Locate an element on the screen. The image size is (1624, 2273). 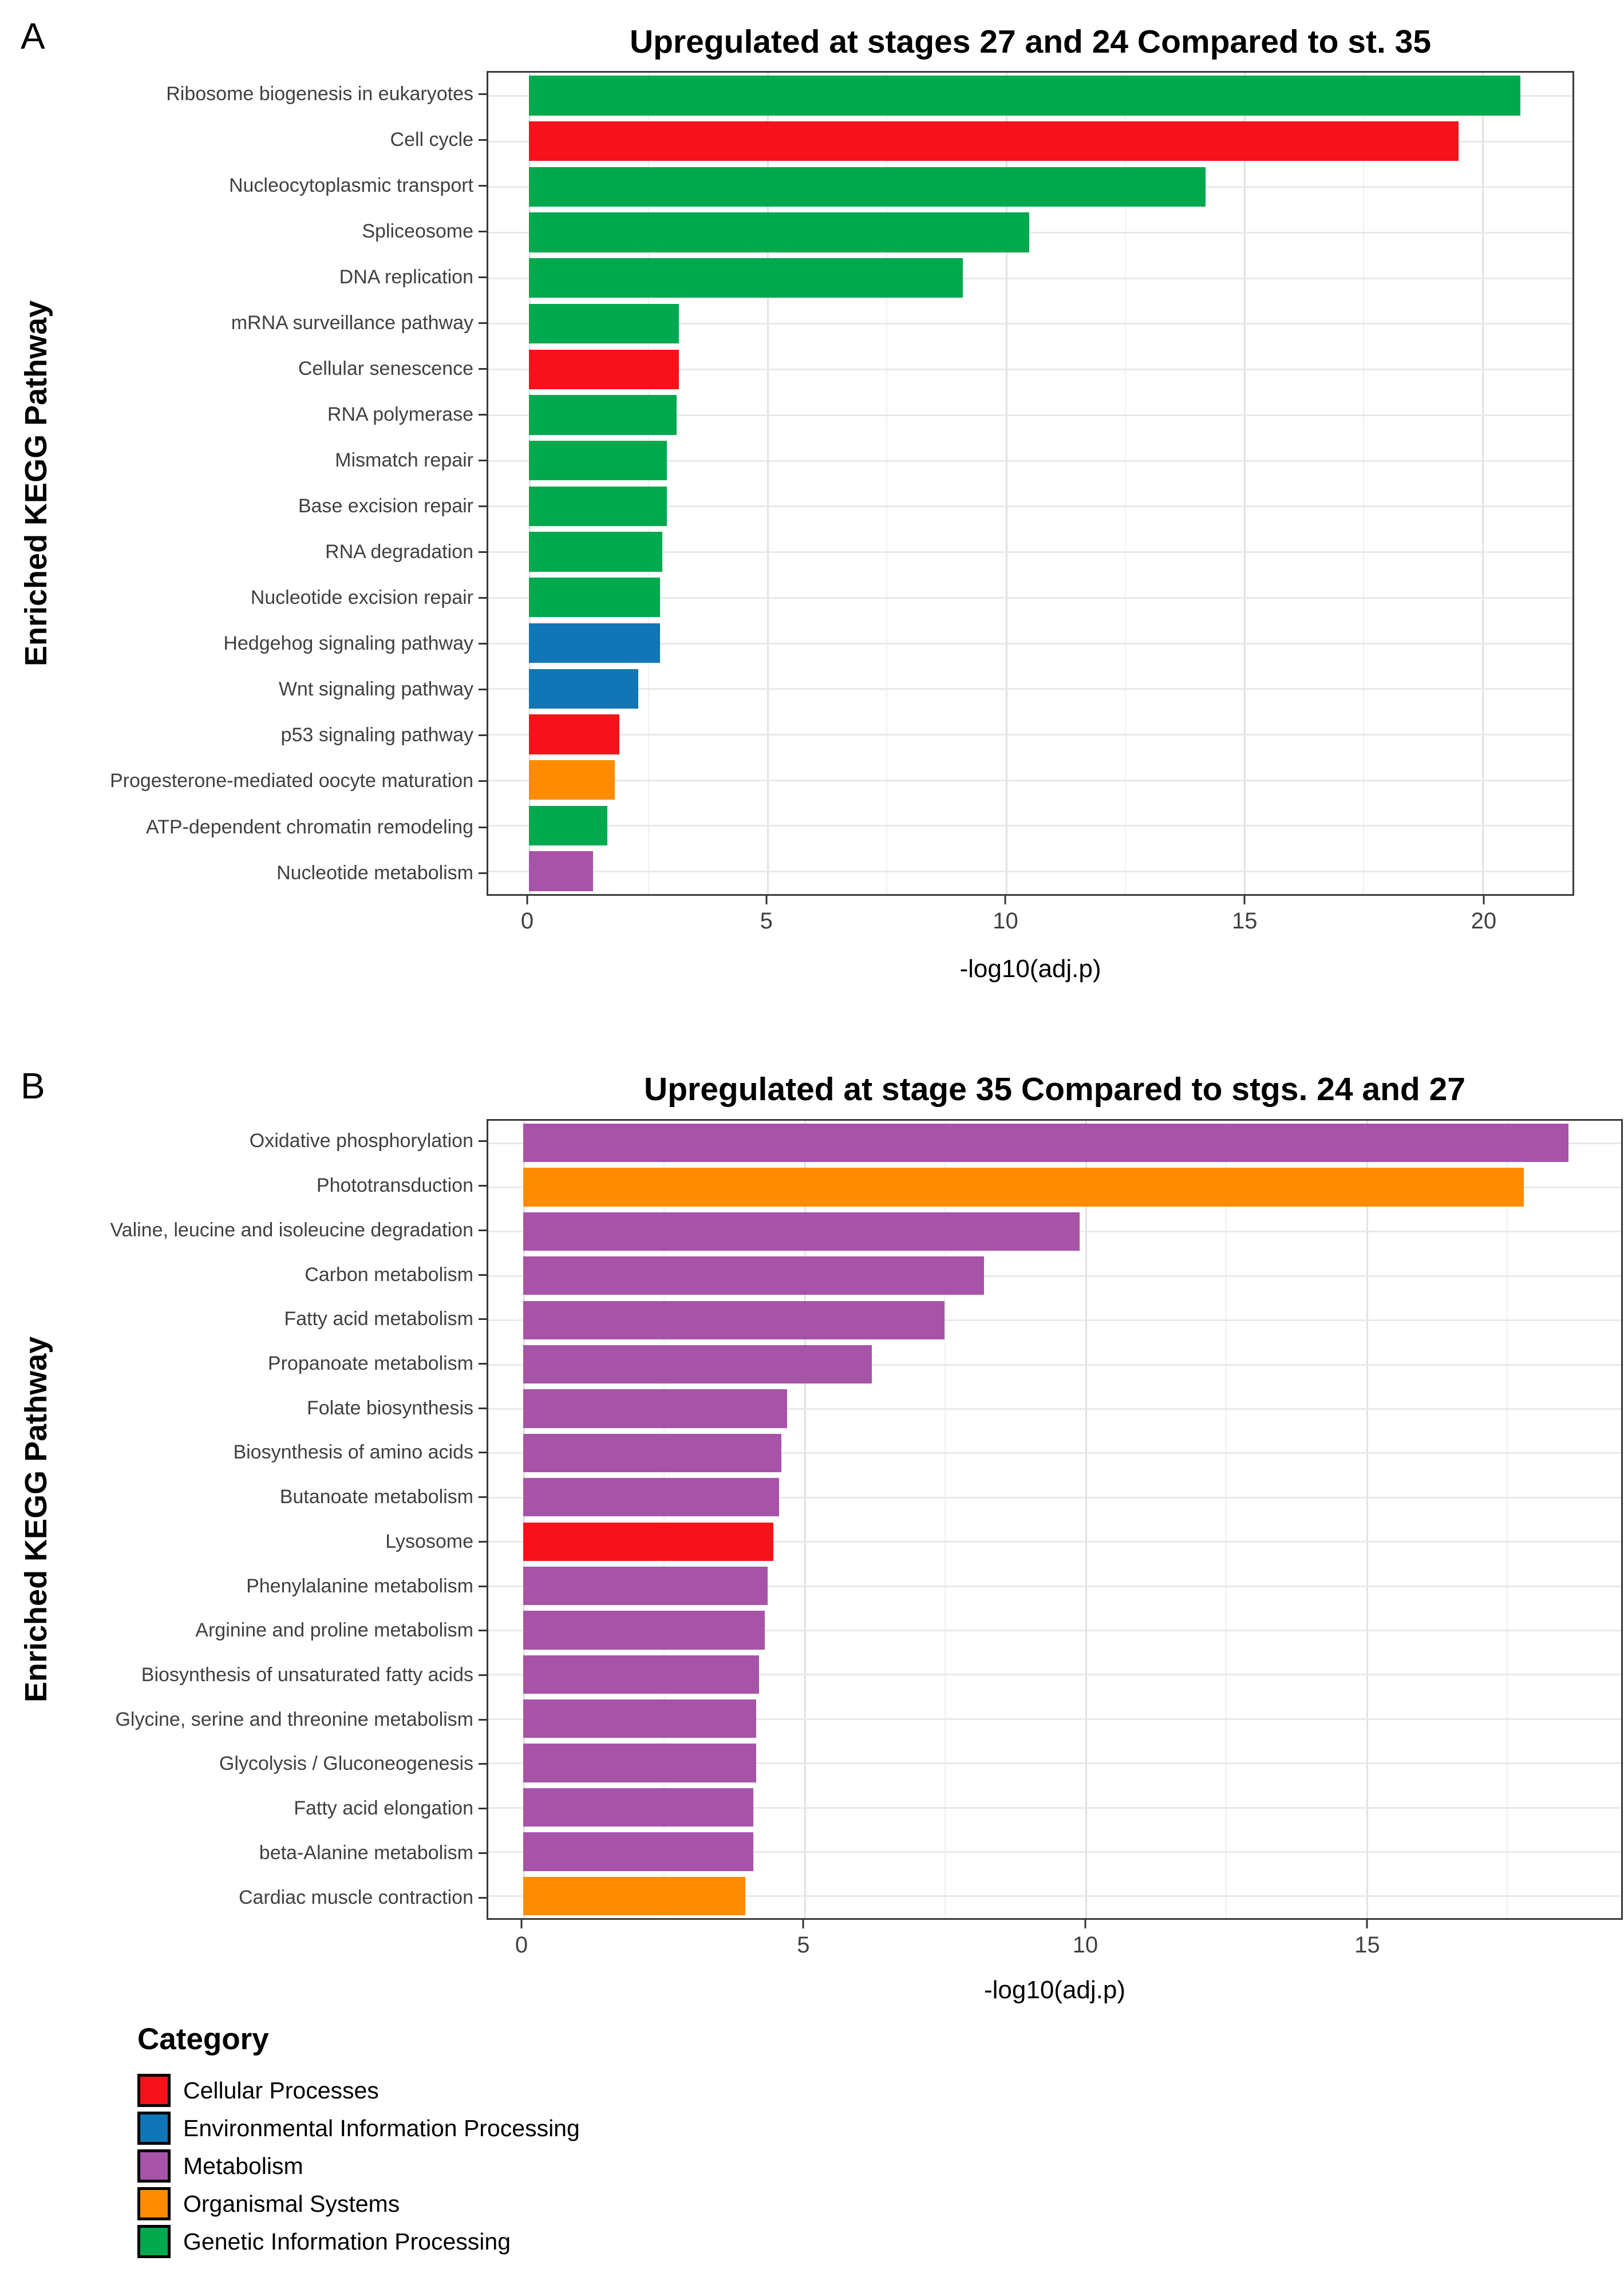
y-axis-label: beta-Alanine metabolism is located at coordinates (366, 1852).